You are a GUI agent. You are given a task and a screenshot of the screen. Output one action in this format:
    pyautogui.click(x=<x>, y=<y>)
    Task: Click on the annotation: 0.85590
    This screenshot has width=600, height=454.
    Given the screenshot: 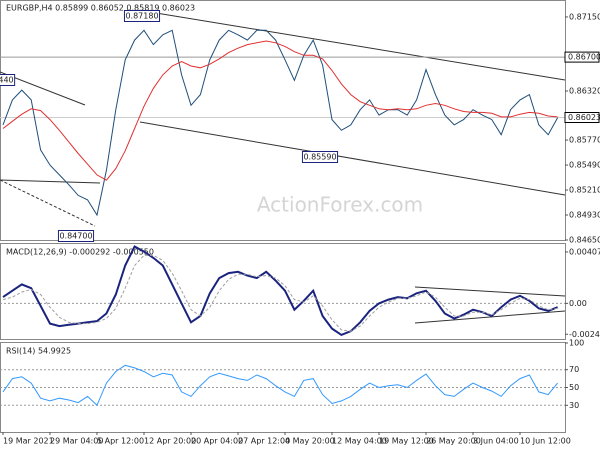 What is the action you would take?
    pyautogui.click(x=319, y=157)
    